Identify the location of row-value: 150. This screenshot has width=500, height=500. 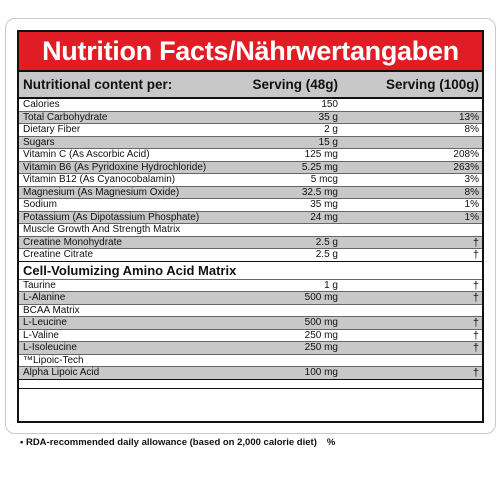
(329, 104).